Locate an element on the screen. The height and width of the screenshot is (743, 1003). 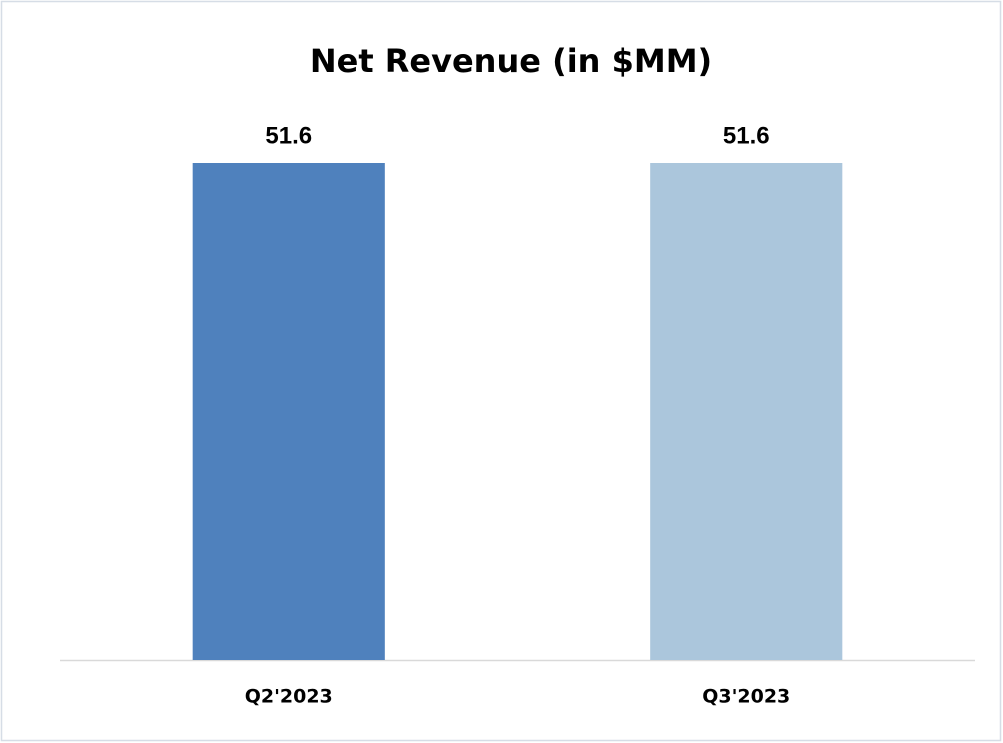
chart-title: Net Revenue (in $MM) is located at coordinates (511, 61).